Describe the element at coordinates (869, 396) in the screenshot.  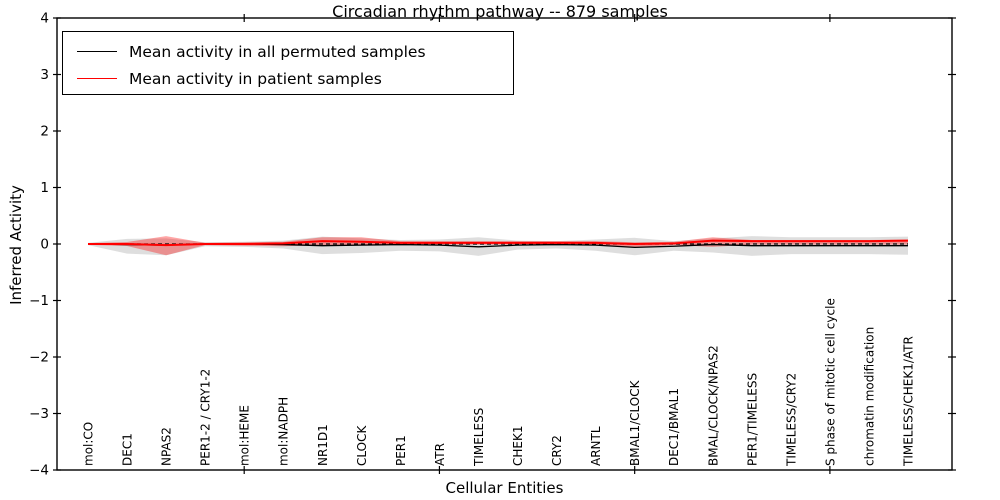
I see `x-category-label: chromatin modification` at that location.